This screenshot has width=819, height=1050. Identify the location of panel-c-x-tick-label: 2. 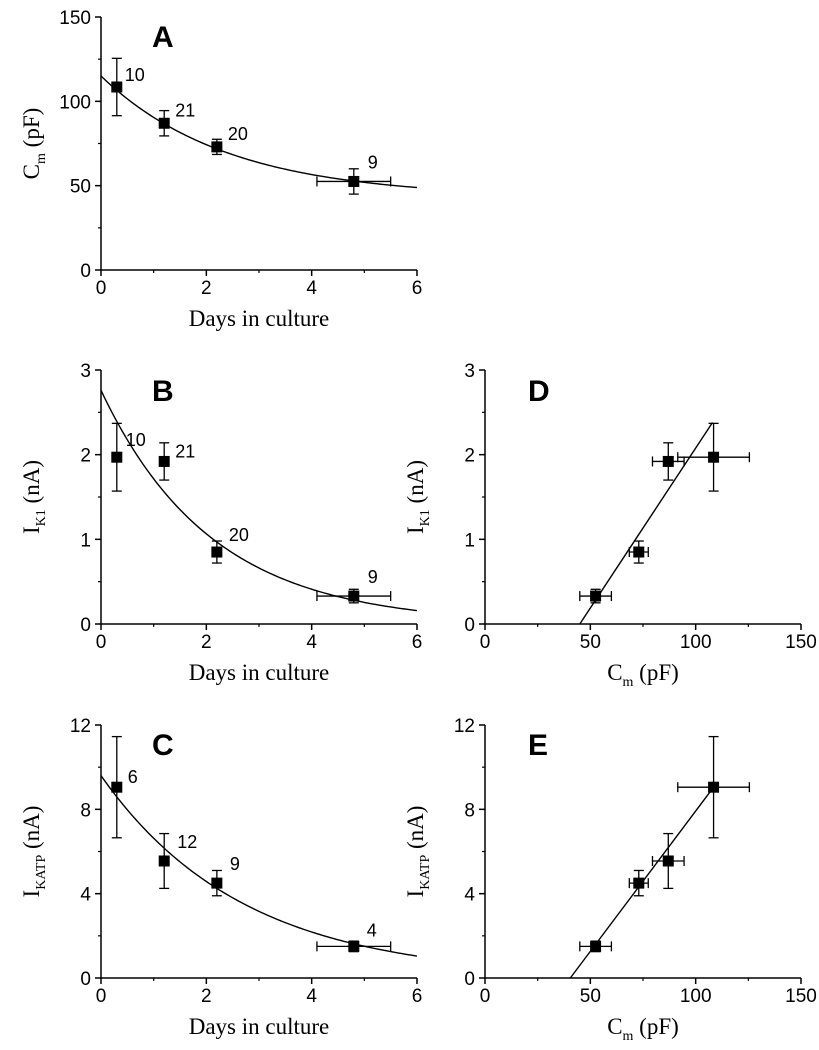
(206, 996).